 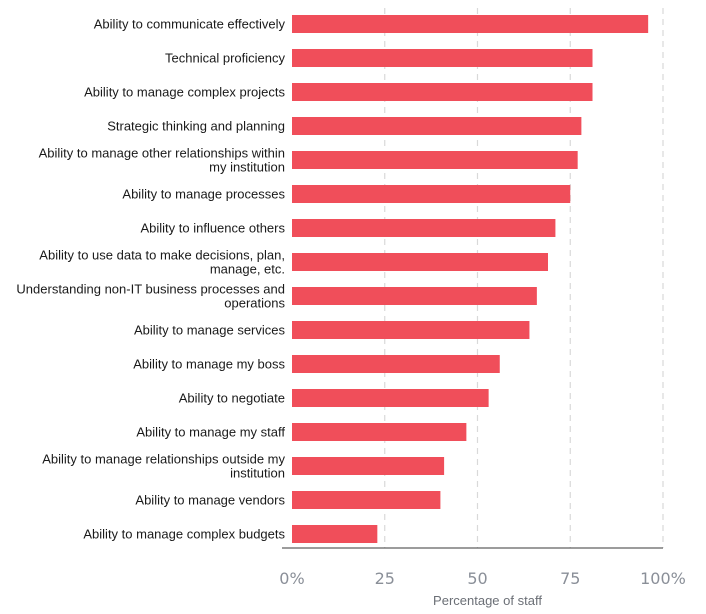 I want to click on category-label: Ability to manage my boss, so click(x=209, y=364).